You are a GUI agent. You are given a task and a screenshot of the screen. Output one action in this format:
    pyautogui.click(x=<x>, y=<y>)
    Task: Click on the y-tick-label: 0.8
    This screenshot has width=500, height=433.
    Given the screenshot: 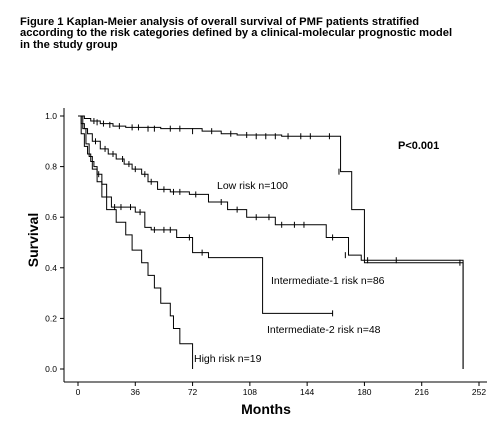 What is the action you would take?
    pyautogui.click(x=51, y=167)
    